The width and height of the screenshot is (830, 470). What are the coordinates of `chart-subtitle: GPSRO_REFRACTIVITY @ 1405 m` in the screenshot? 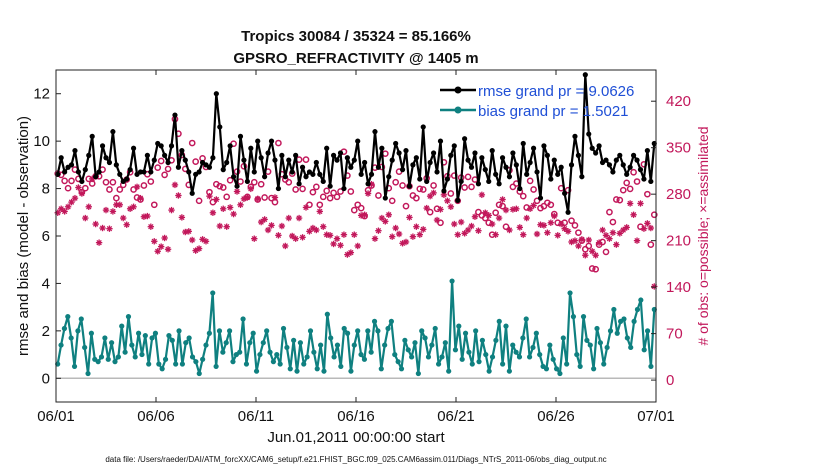 It's located at (355, 58).